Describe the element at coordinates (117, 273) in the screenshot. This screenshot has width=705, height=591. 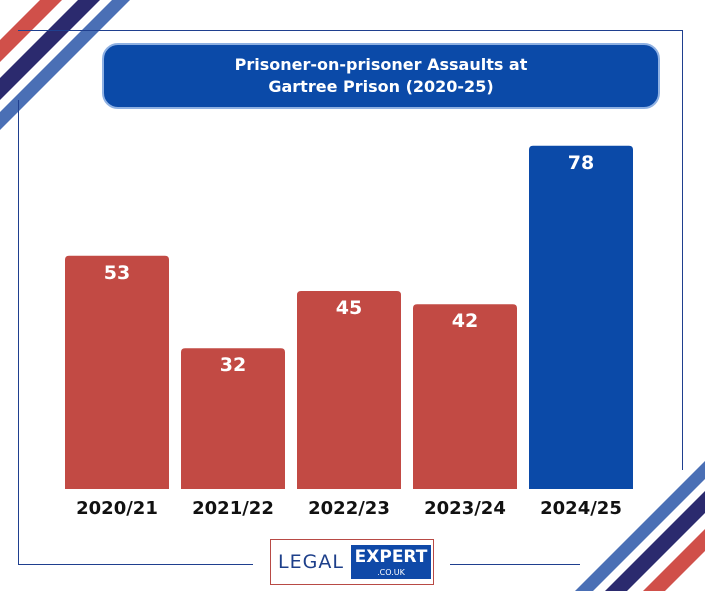
I see `bar-value-label: 53` at that location.